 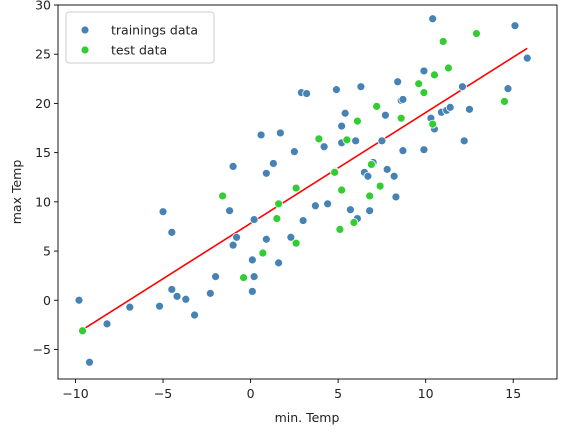 I want to click on x-tick-label-0: −10, so click(x=75, y=393).